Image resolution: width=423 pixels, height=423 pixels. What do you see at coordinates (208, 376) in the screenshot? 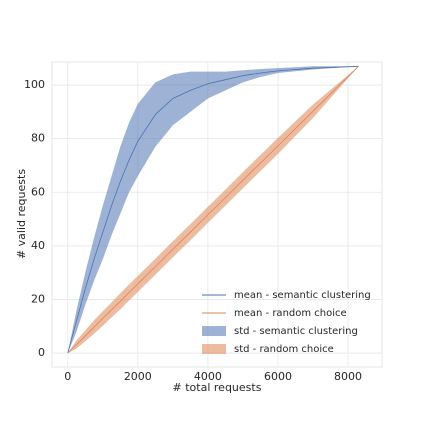
I see `x-tick-label: 4000` at bounding box center [208, 376].